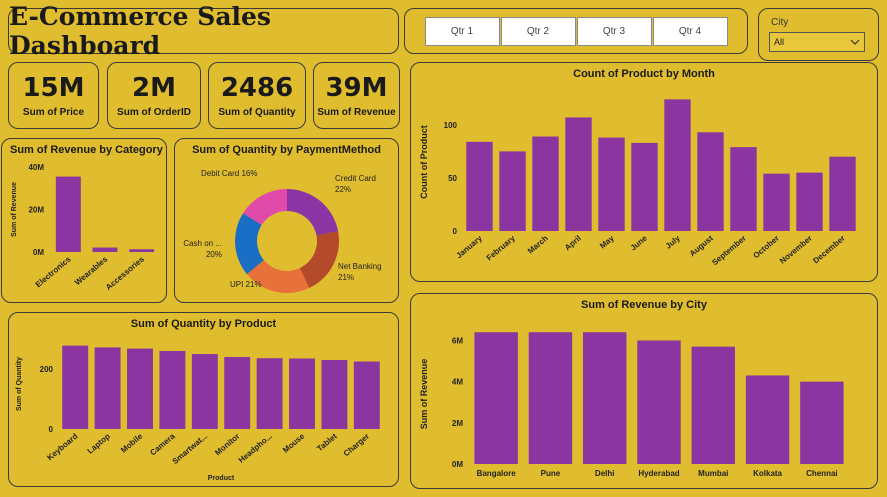 This screenshot has width=887, height=497. Describe the element at coordinates (614, 31) in the screenshot. I see `qtr-3-button: Qtr 3` at that location.